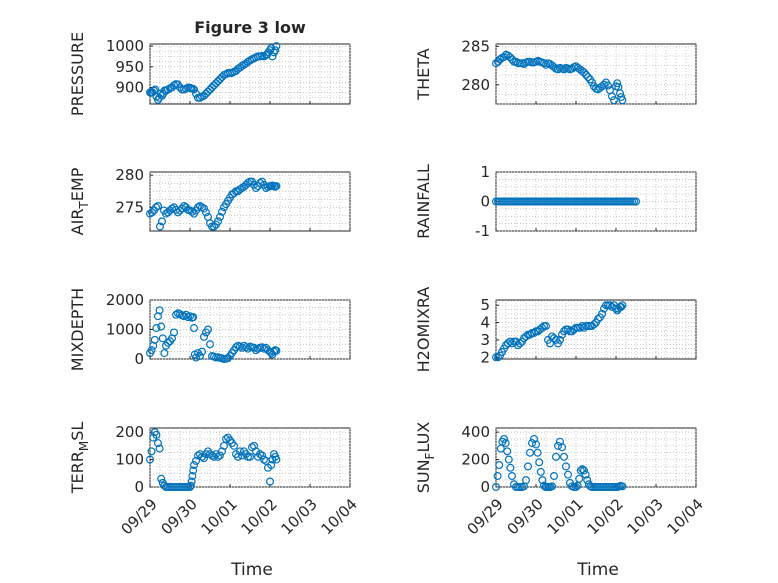 The height and width of the screenshot is (583, 778). I want to click on y-tick-label: 1000, so click(125, 46).